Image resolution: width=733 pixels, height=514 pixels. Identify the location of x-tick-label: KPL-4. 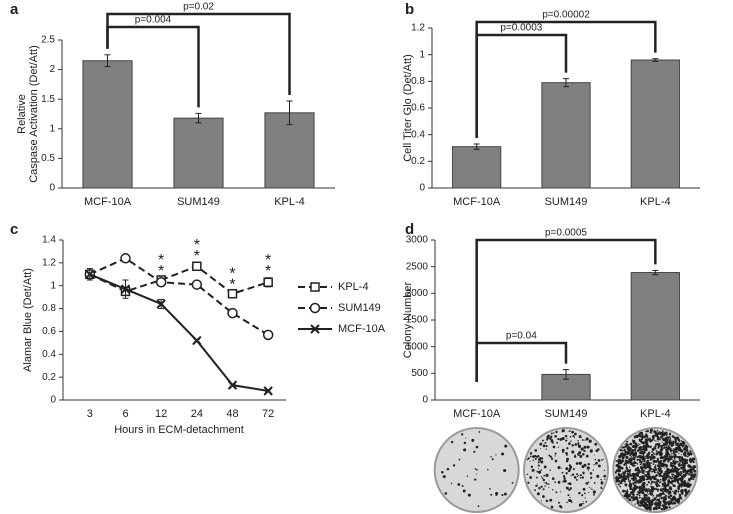
(655, 414).